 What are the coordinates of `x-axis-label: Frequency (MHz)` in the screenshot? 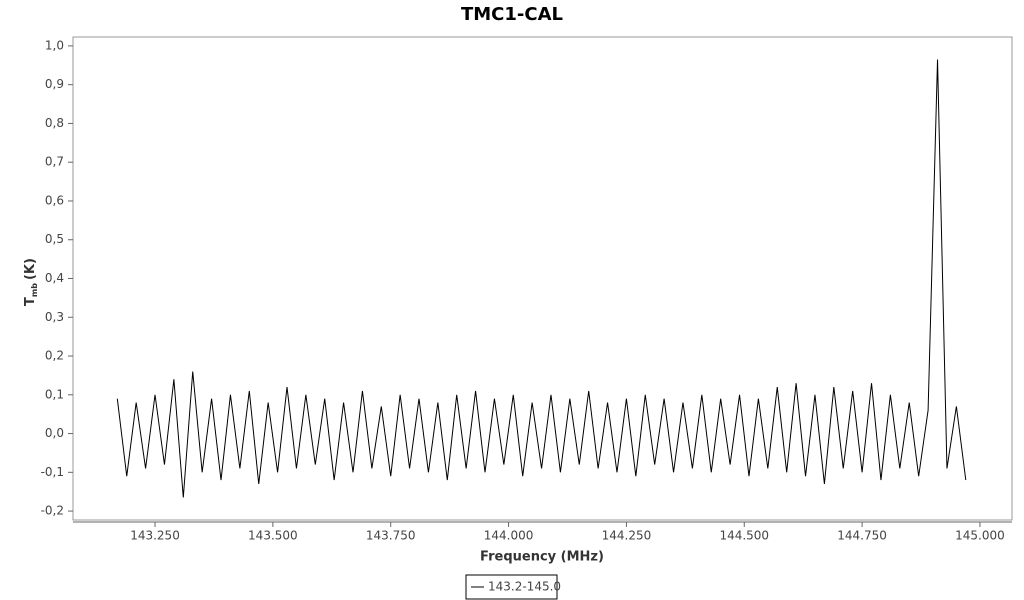 It's located at (542, 557).